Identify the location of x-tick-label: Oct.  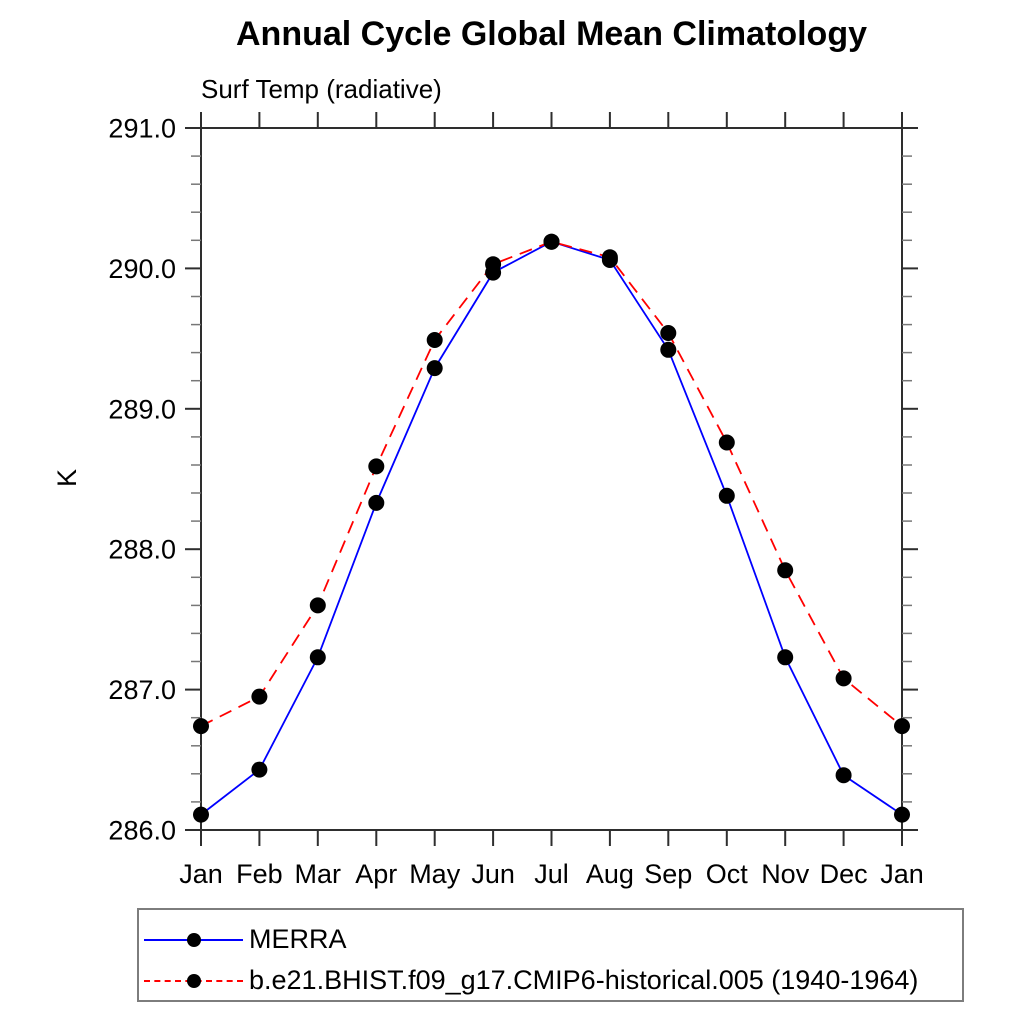
(727, 874).